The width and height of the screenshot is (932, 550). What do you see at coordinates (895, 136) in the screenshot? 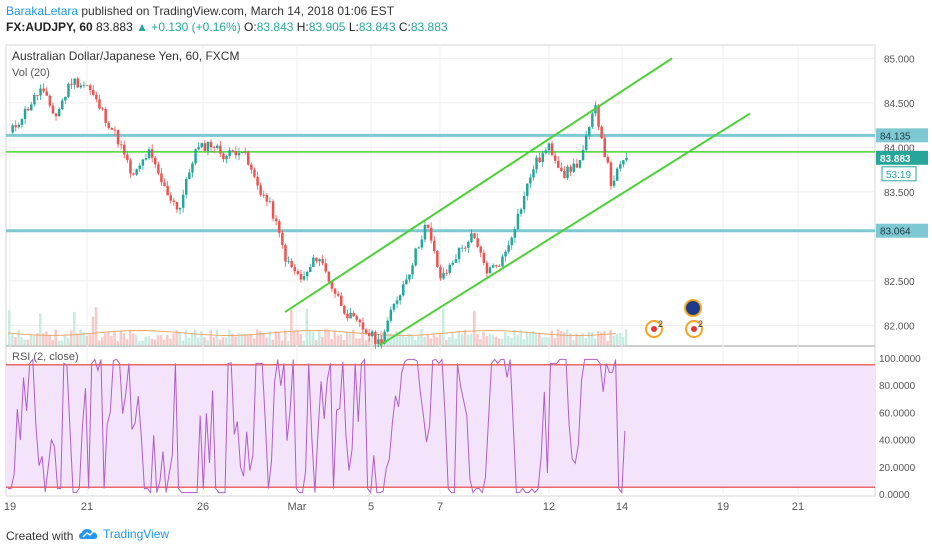
I see `price-level-label: 84.135` at bounding box center [895, 136].